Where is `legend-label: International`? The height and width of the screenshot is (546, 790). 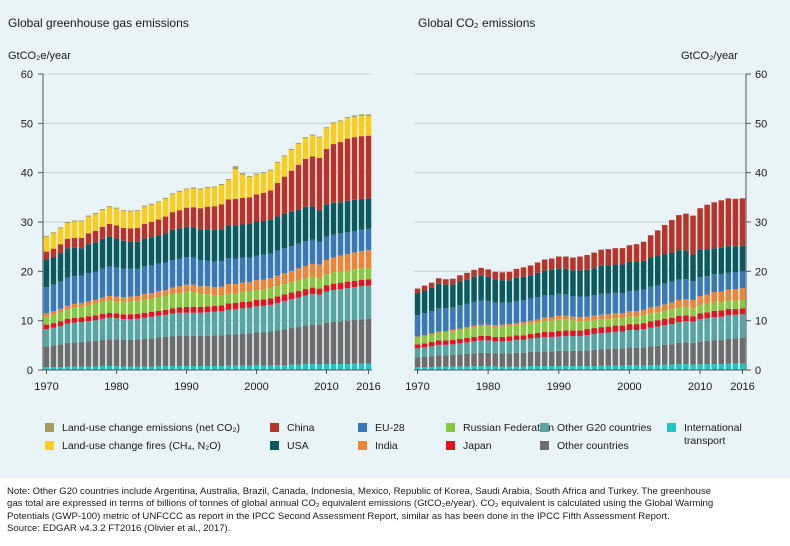 legend-label: International is located at coordinates (713, 428).